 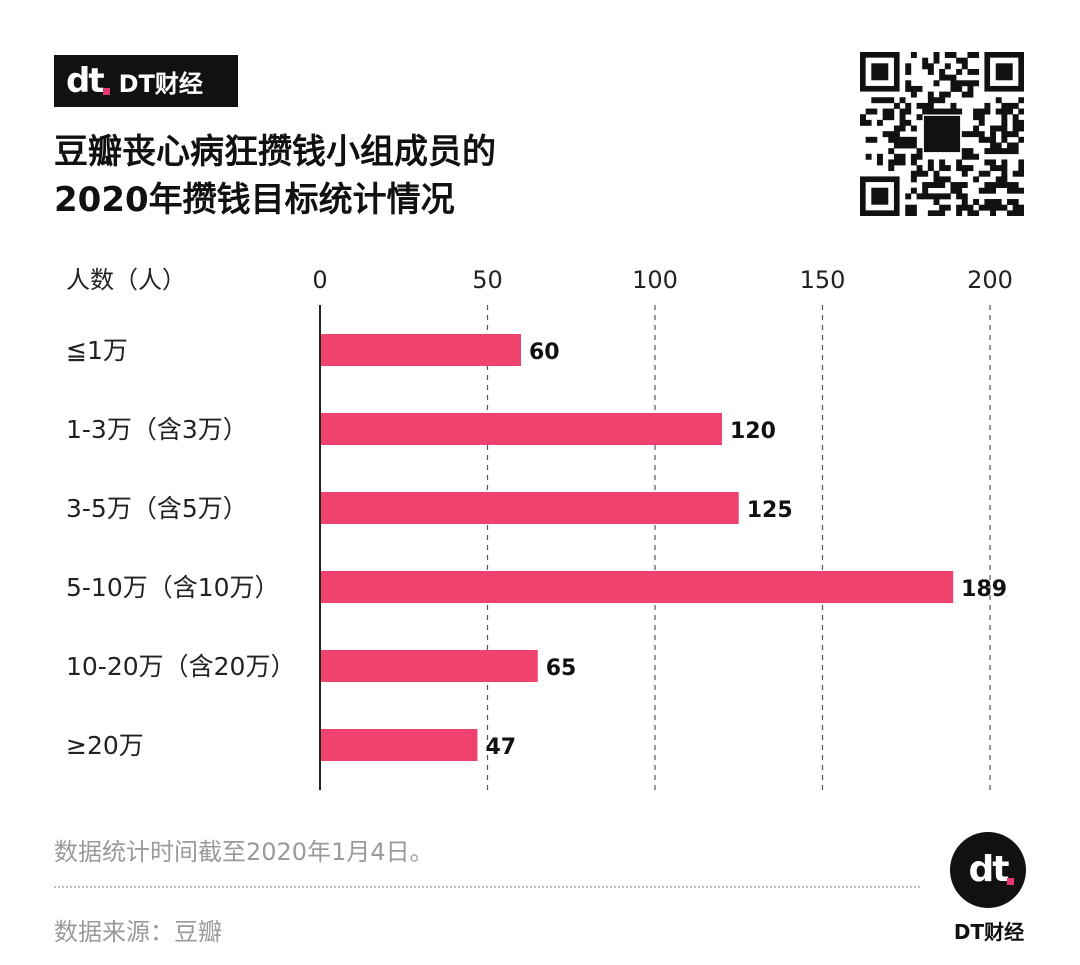 I want to click on qr-code-icon, so click(x=942, y=134).